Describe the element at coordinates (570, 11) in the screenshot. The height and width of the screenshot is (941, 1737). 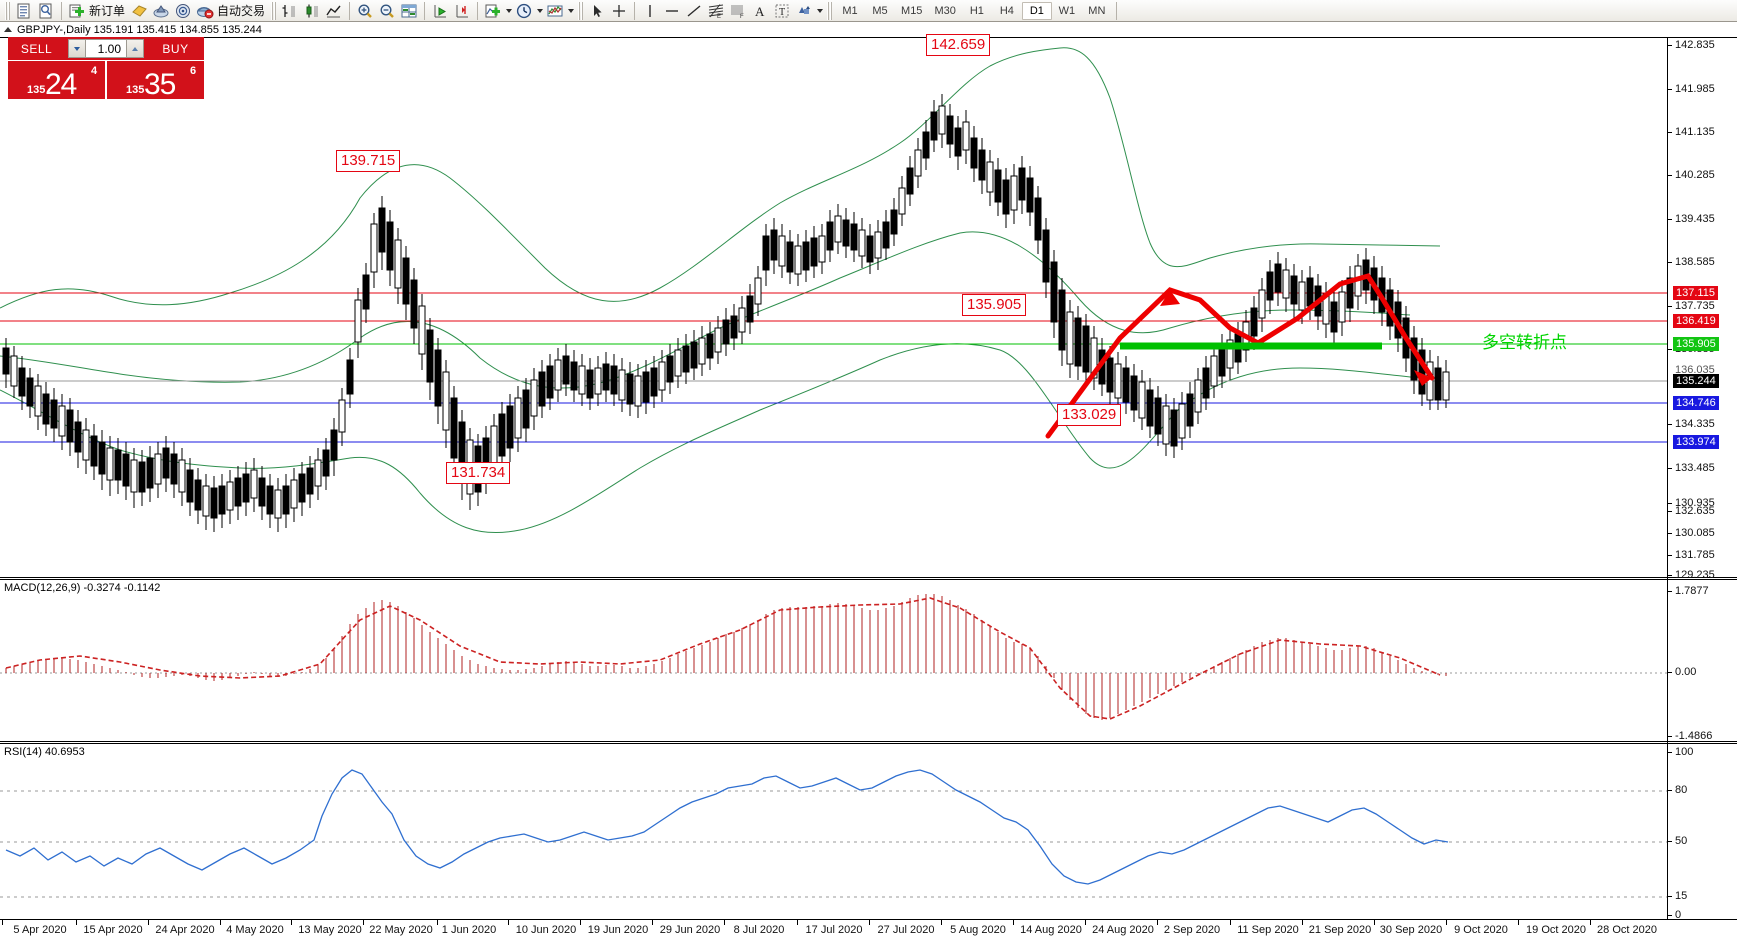
I see `templates-dropdown-caret` at that location.